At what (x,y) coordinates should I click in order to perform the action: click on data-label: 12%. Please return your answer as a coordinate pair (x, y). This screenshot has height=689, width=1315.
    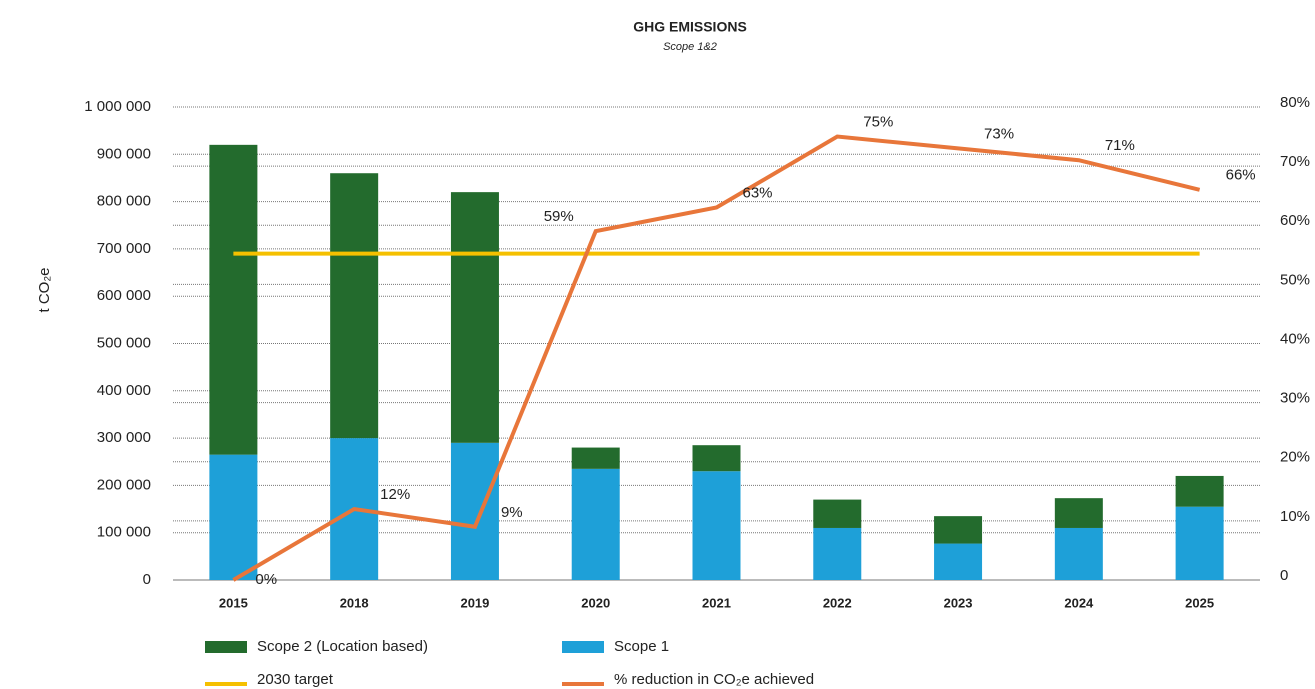
    Looking at the image, I should click on (395, 494).